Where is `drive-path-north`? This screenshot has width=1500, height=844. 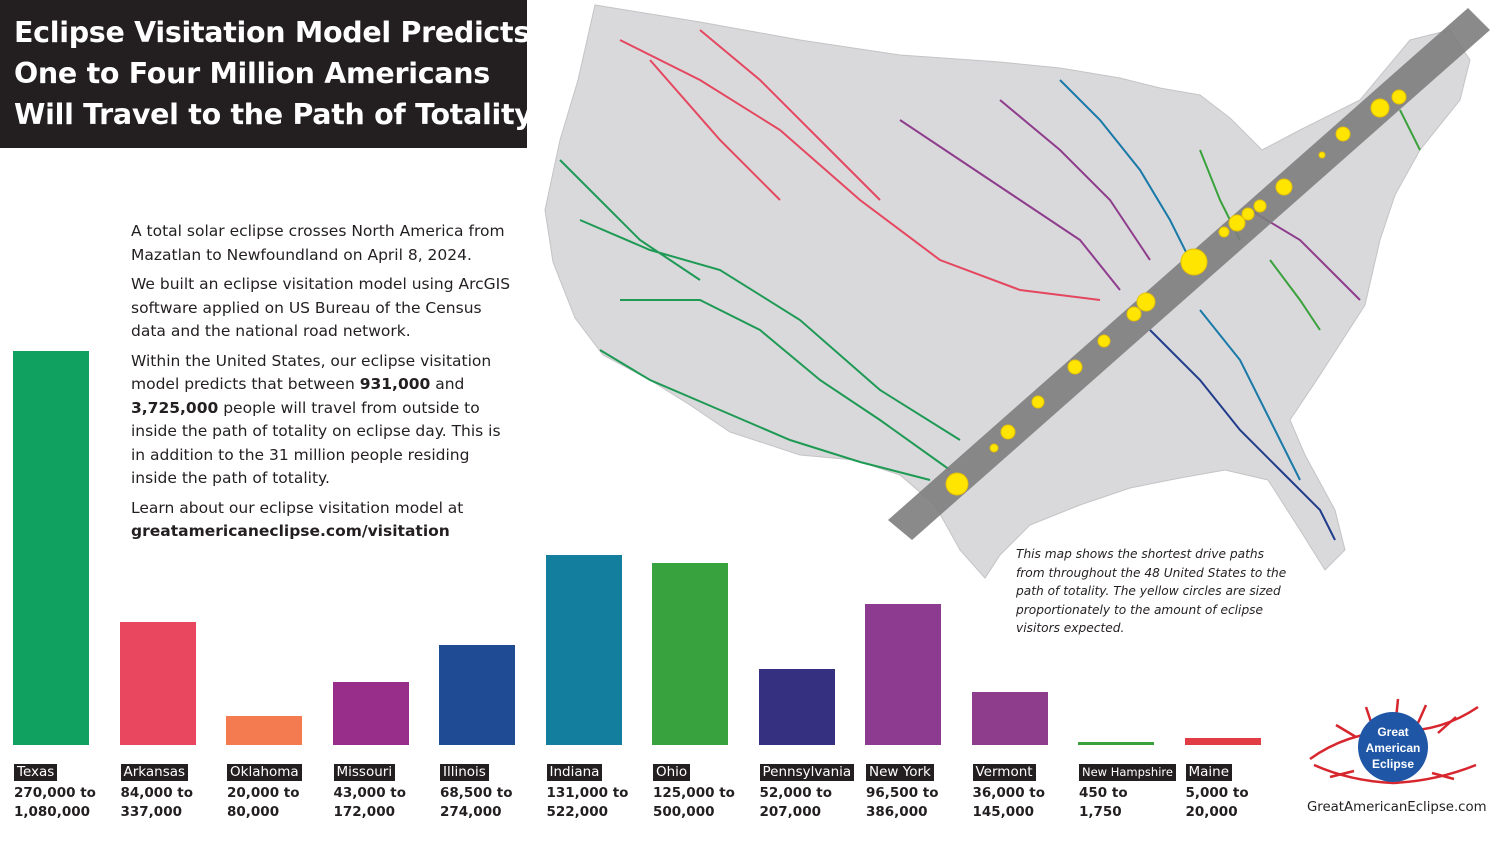 drive-path-north is located at coordinates (860, 165).